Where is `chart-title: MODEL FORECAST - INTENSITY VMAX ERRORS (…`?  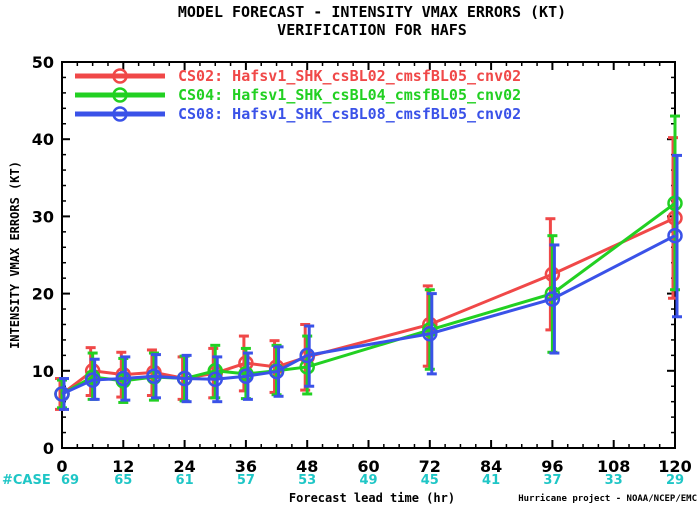 chart-title: MODEL FORECAST - INTENSITY VMAX ERRORS (… is located at coordinates (372, 12).